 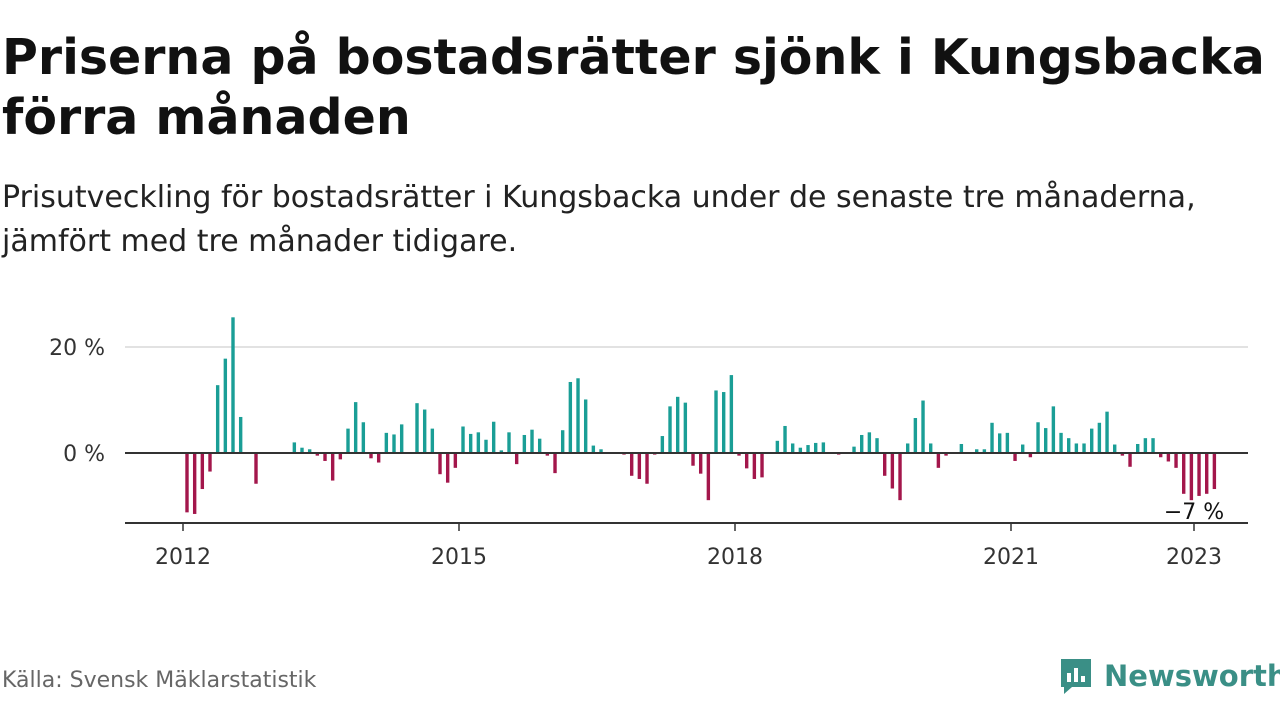 I want to click on newsworthy-brand: Newsworthy, so click(x=1169, y=676).